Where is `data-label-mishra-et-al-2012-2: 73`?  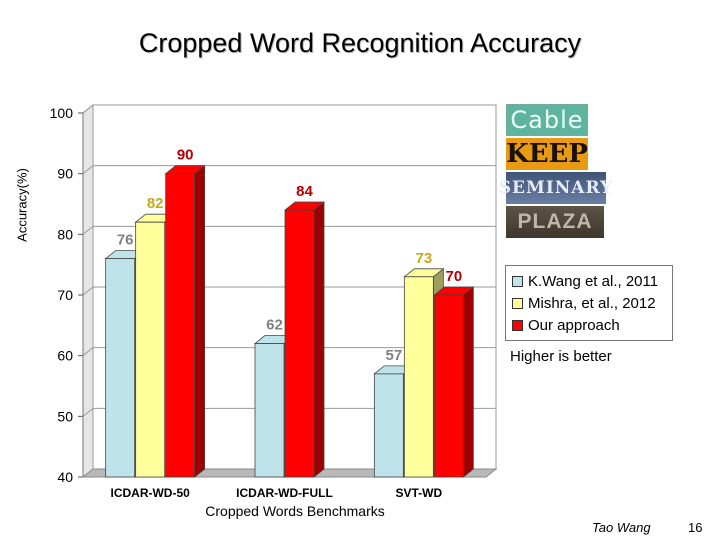
data-label-mishra-et-al-2012-2: 73 is located at coordinates (423, 258).